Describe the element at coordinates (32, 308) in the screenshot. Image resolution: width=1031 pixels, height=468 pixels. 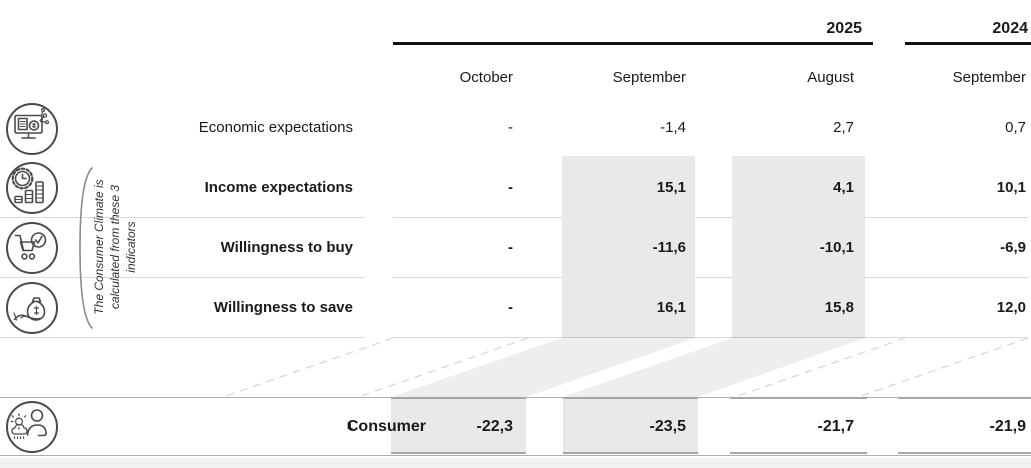
I see `willingness-to-save-icon` at that location.